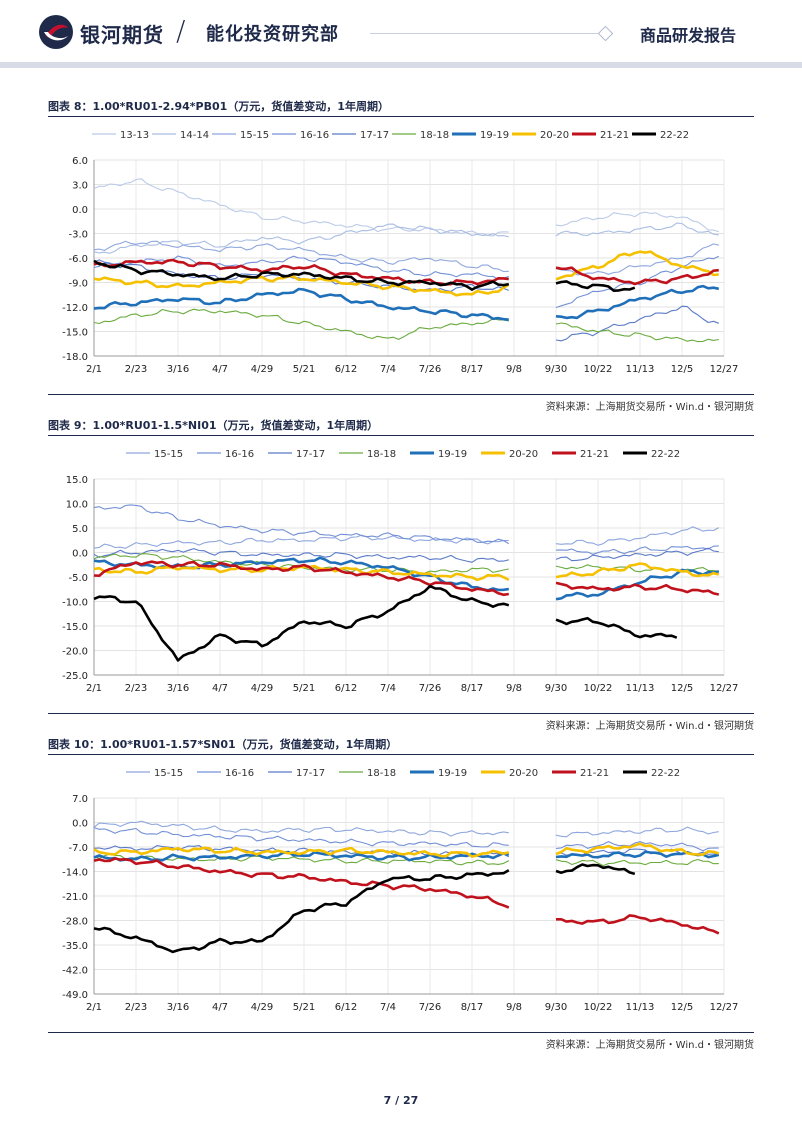  Describe the element at coordinates (401, 435) in the screenshot. I see `figure-title-rule` at that location.